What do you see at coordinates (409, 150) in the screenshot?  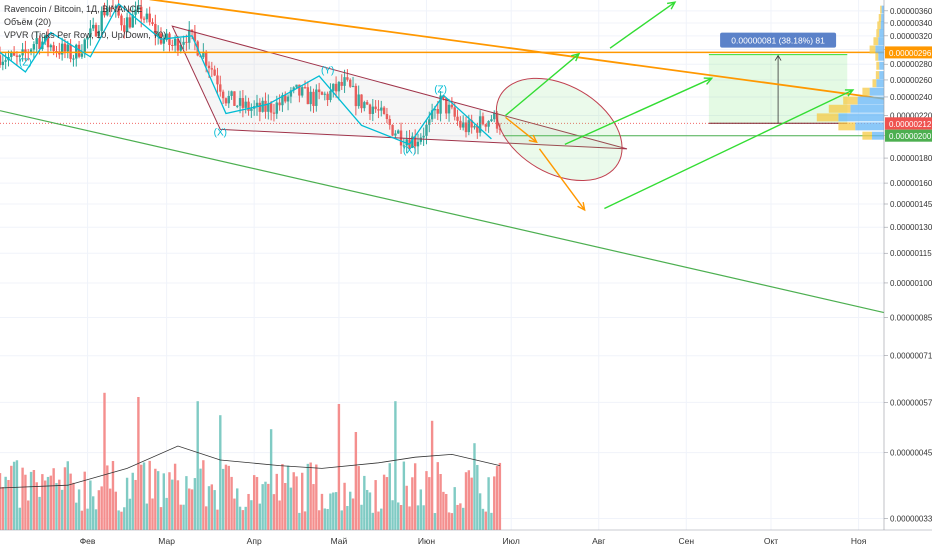 I see `wave-label-4: (X)` at bounding box center [409, 150].